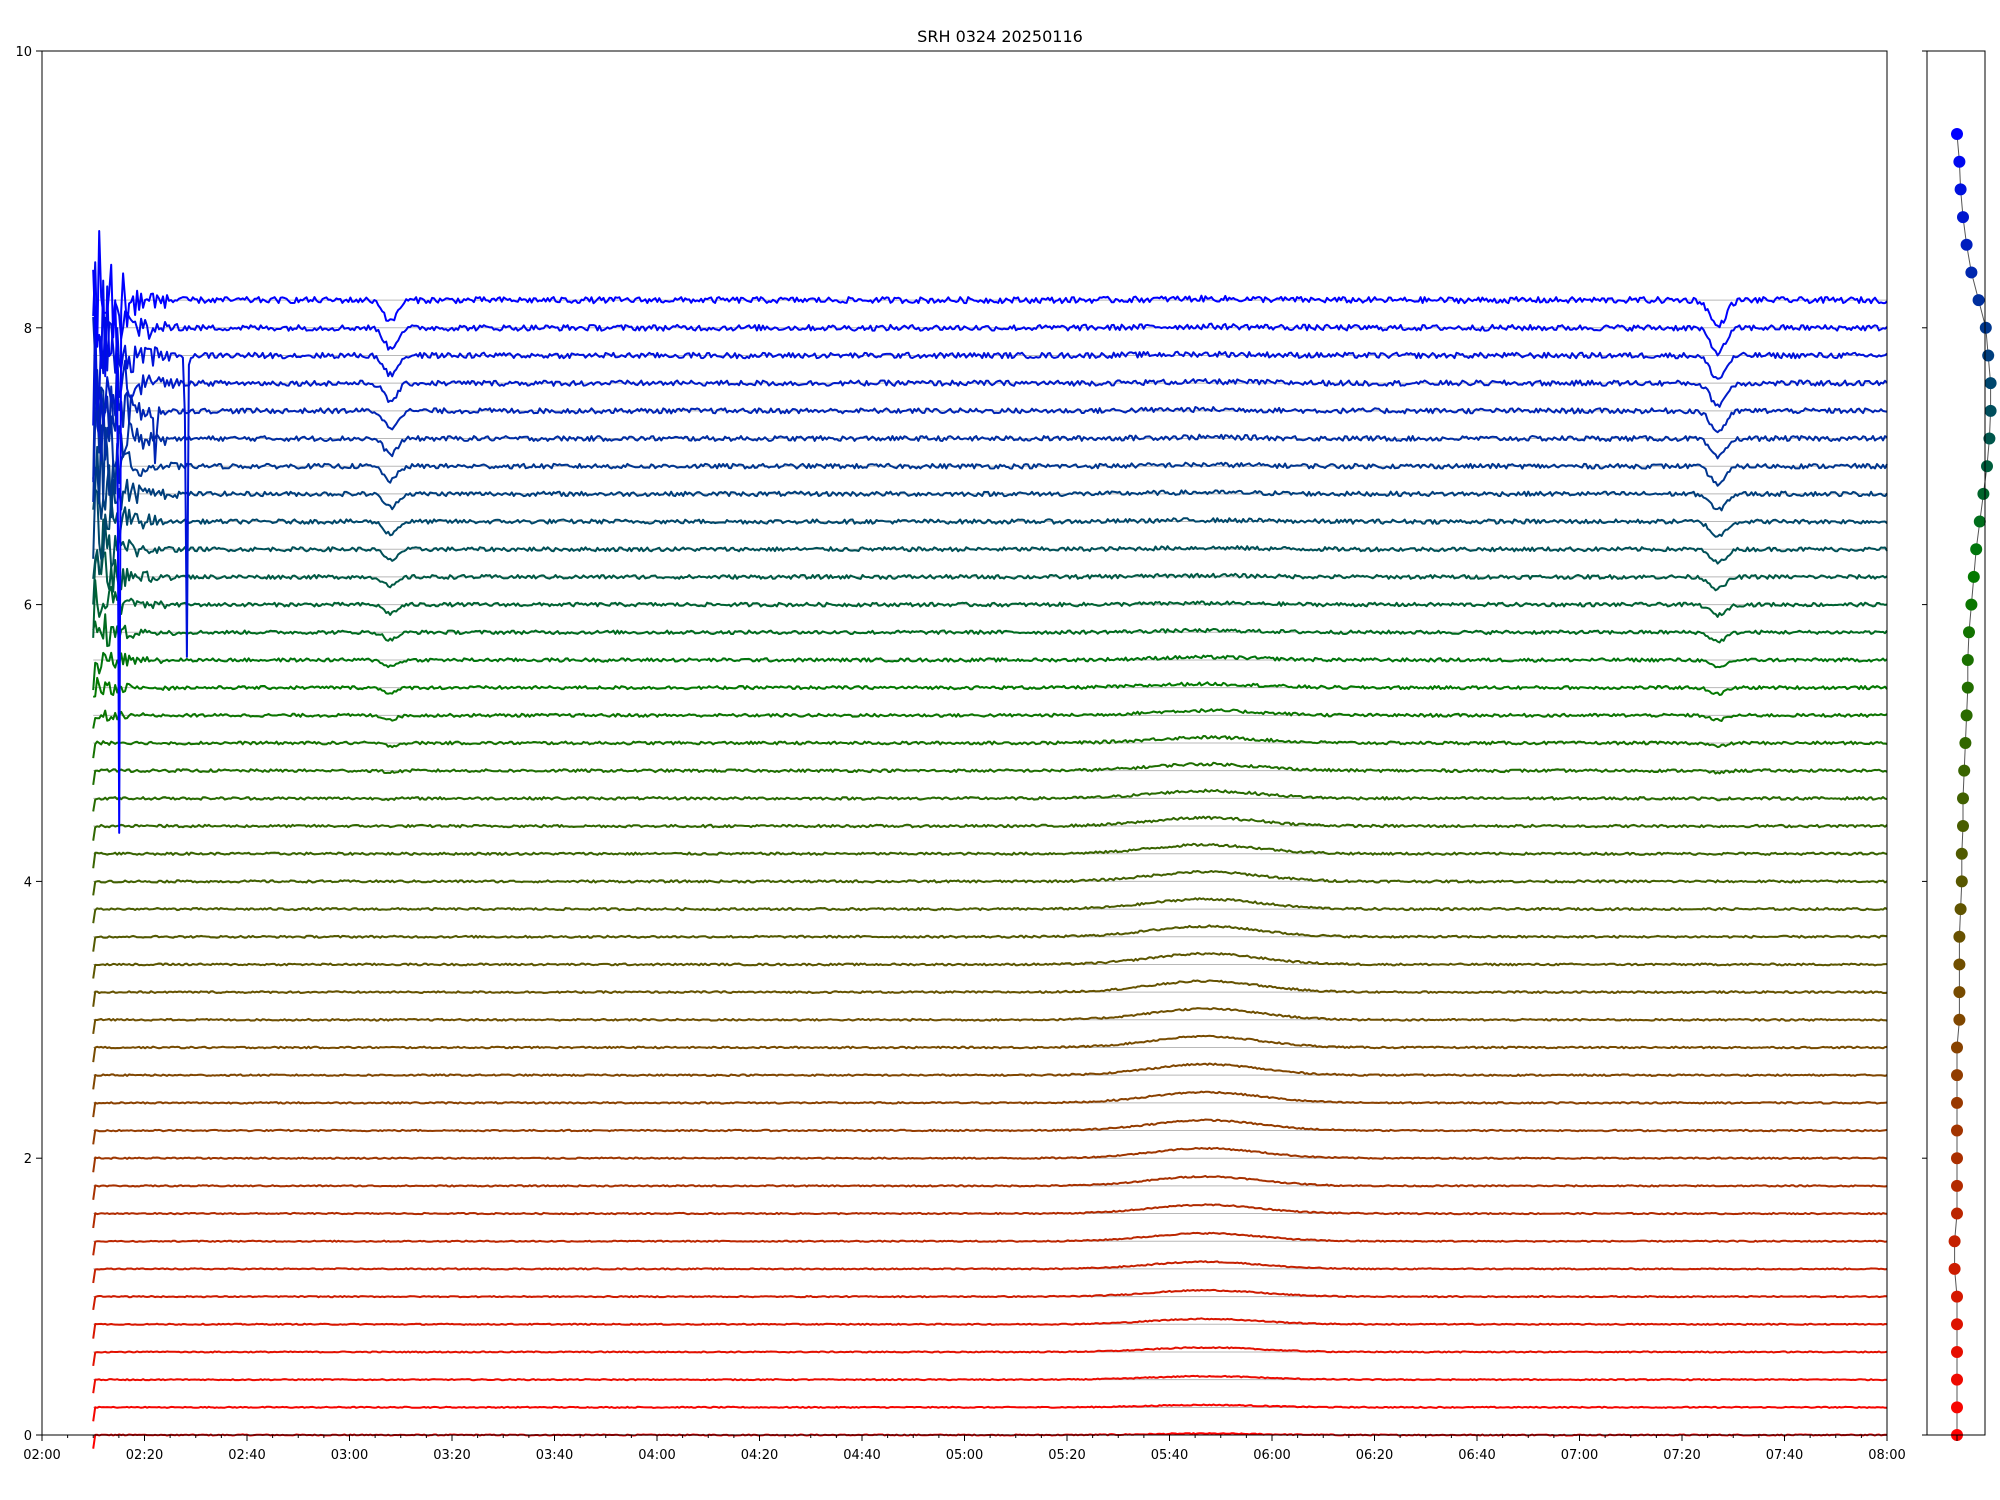 This screenshot has height=1500, width=2000. What do you see at coordinates (28, 329) in the screenshot?
I see `y-tick-label: 8` at bounding box center [28, 329].